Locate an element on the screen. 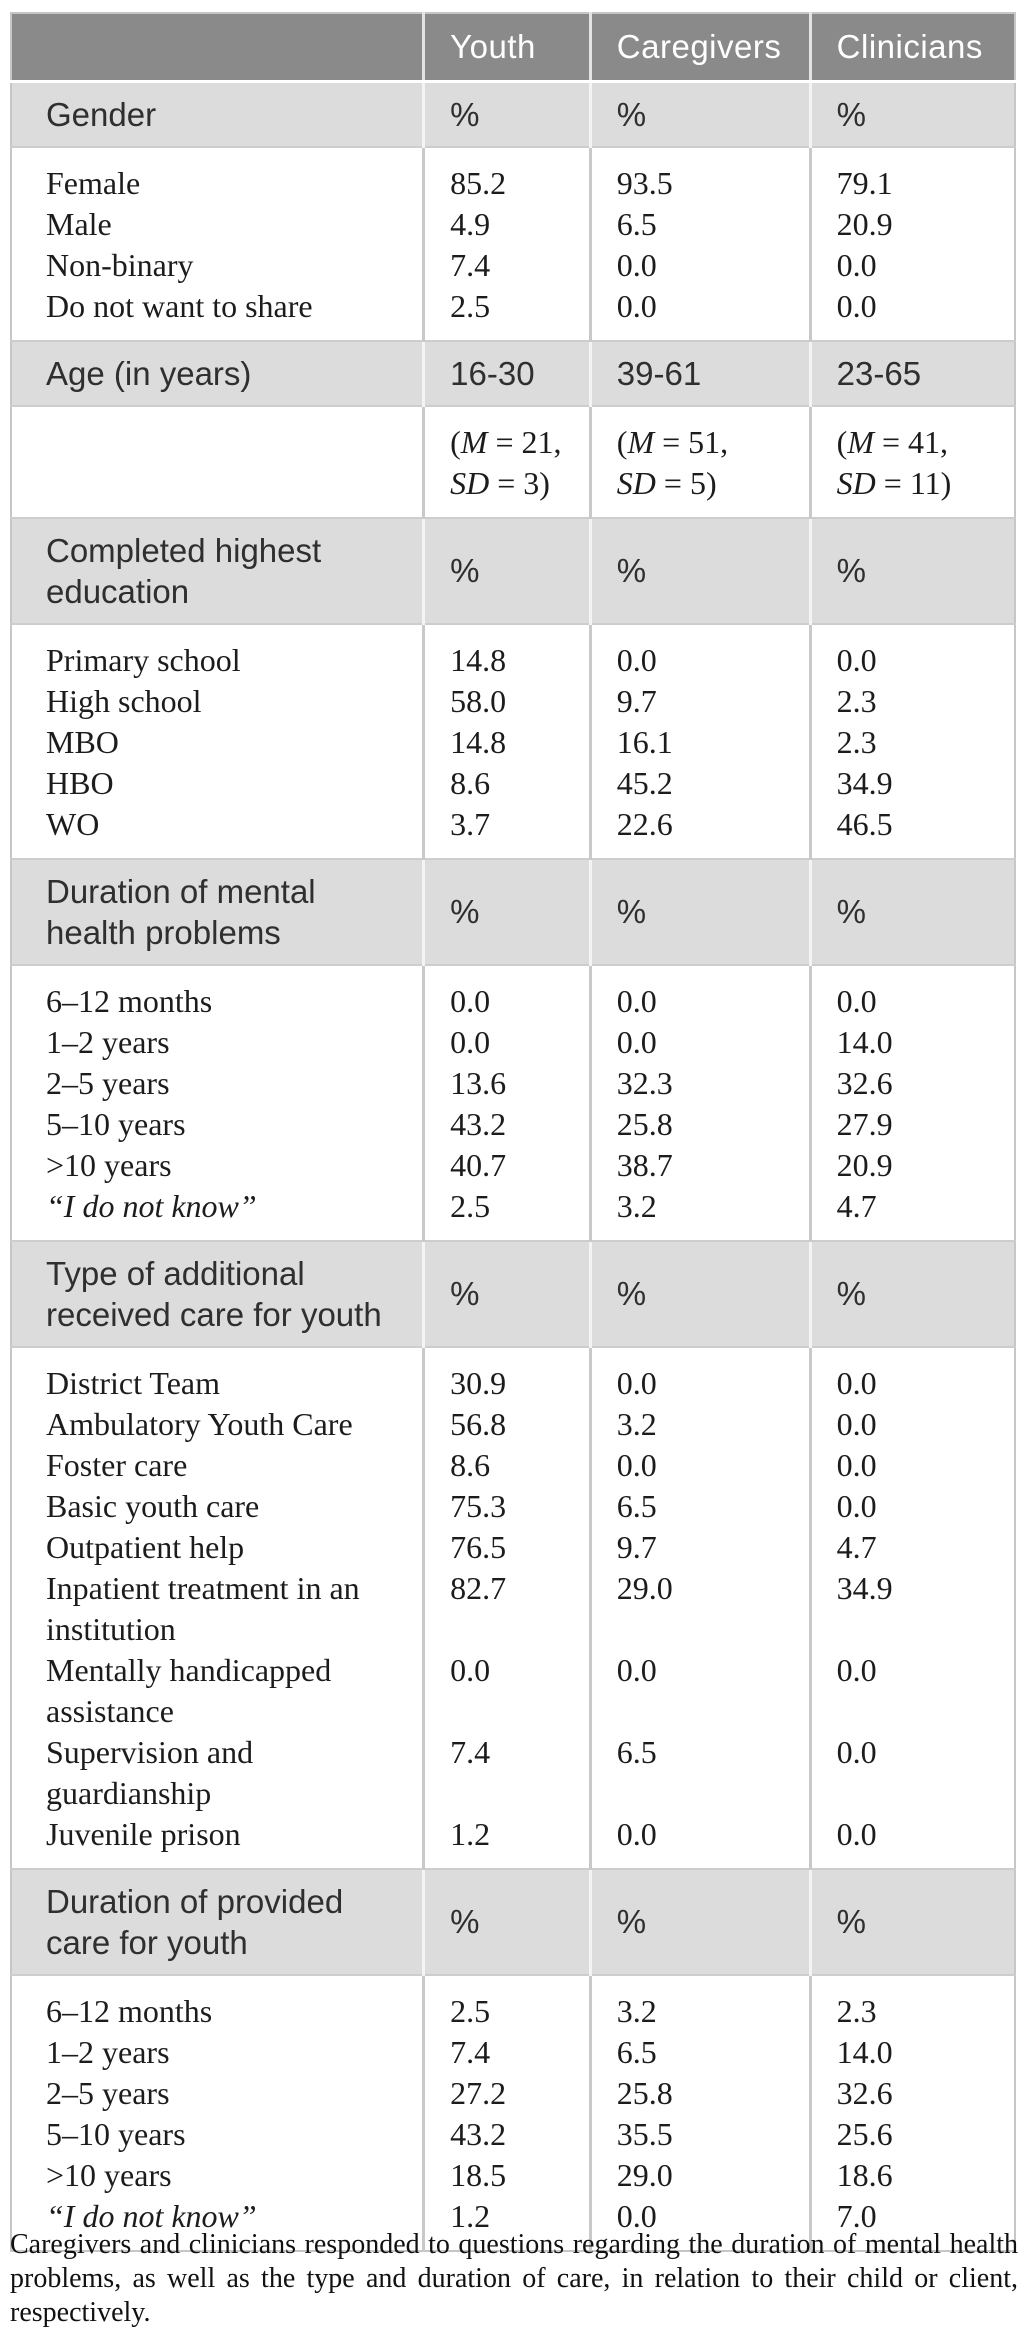  value-cell: 76.5 is located at coordinates (506, 1547).